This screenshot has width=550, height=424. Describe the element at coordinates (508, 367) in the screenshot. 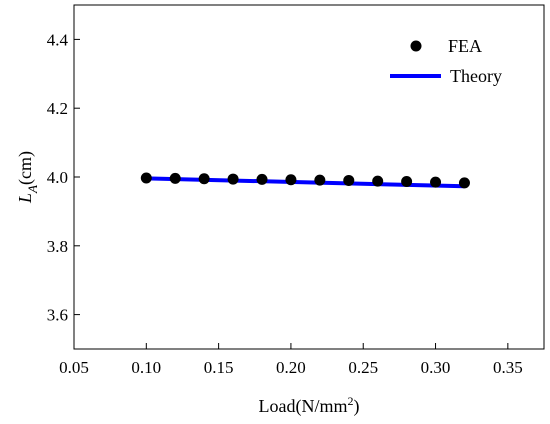

I see `x-tick-label: 0.35` at that location.